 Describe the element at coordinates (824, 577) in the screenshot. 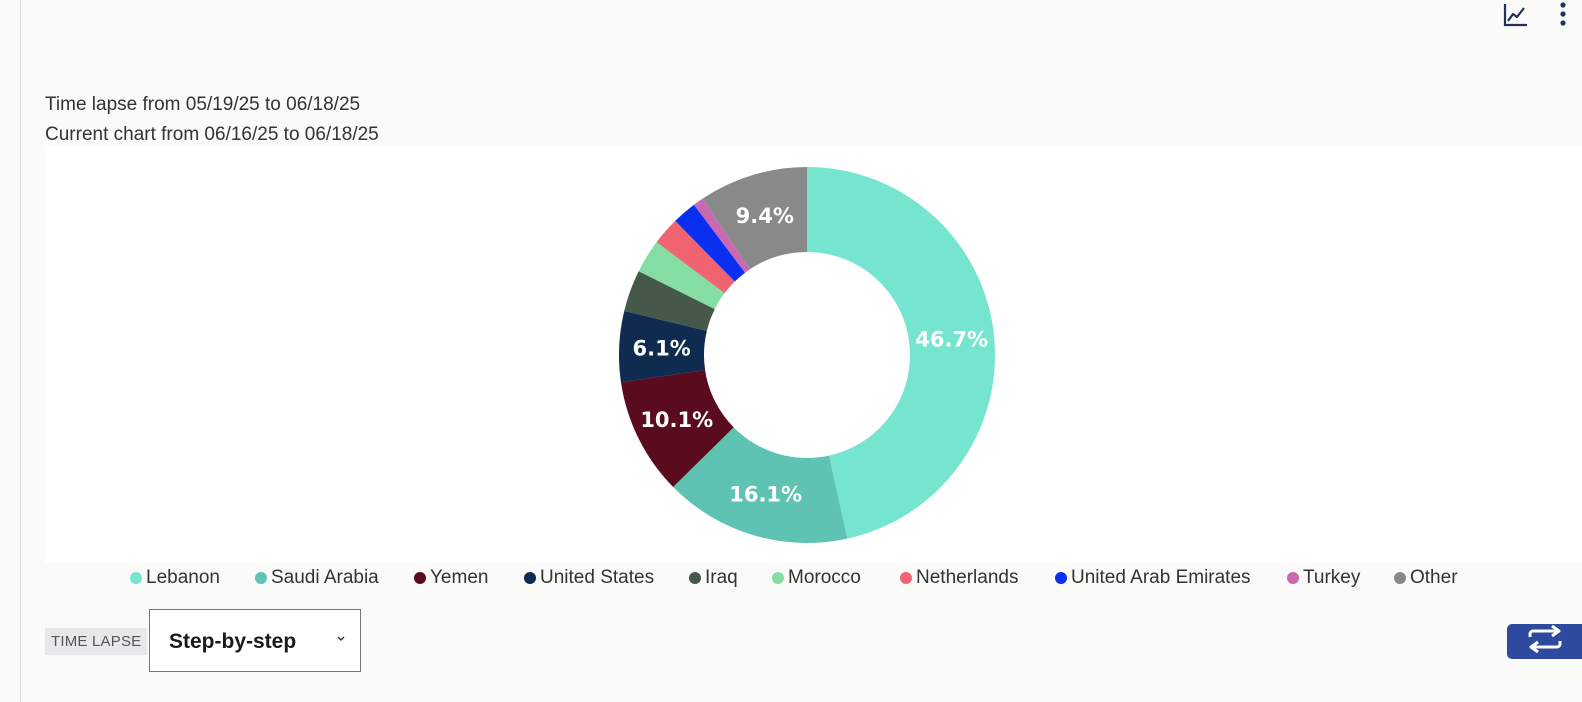

I see `legend-label: Morocco` at that location.